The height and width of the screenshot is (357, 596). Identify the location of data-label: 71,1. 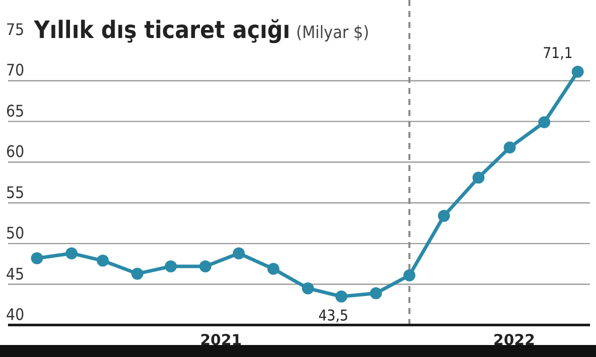
(557, 53).